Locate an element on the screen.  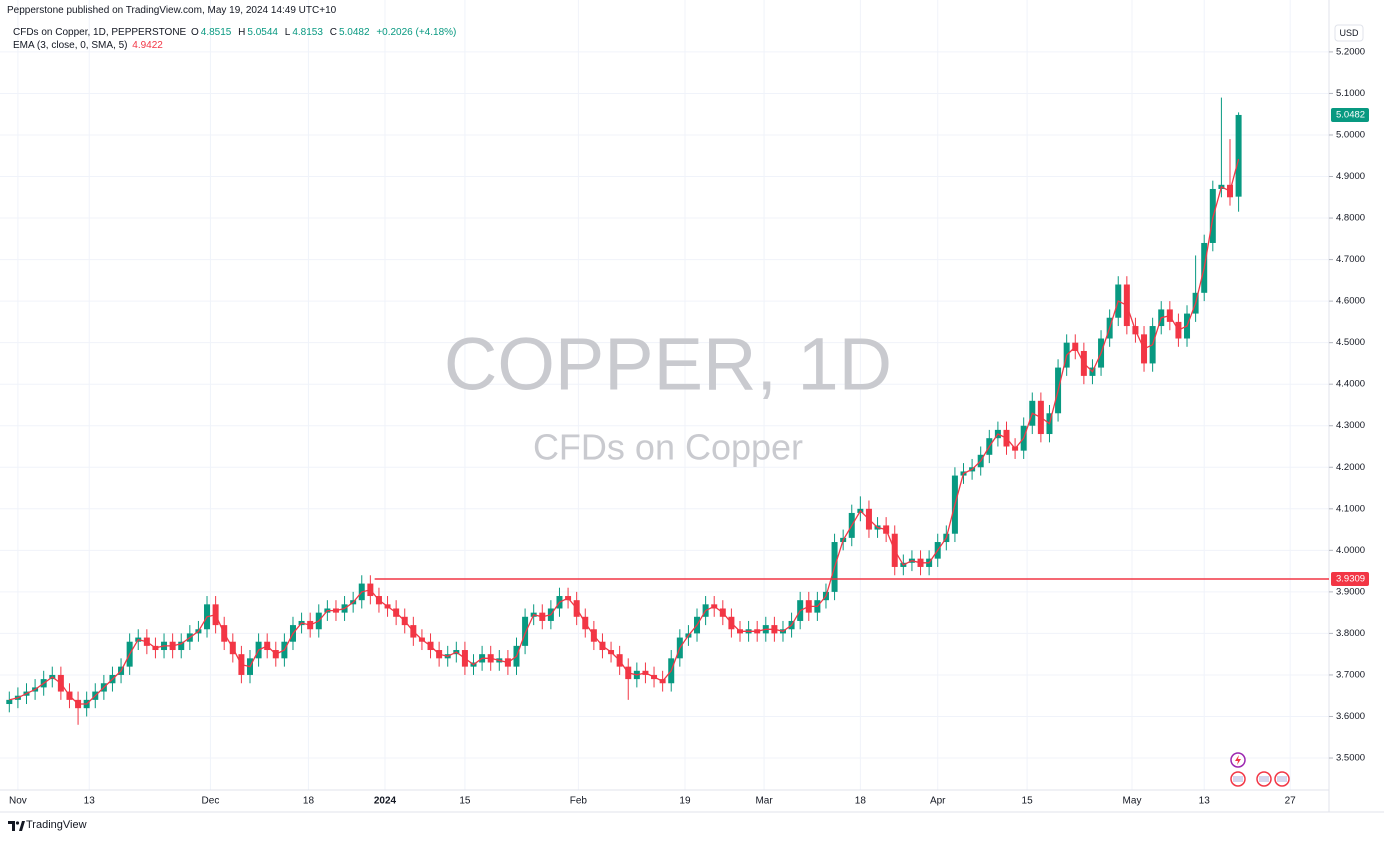
y-tick-label: 4.8000 is located at coordinates (1350, 218).